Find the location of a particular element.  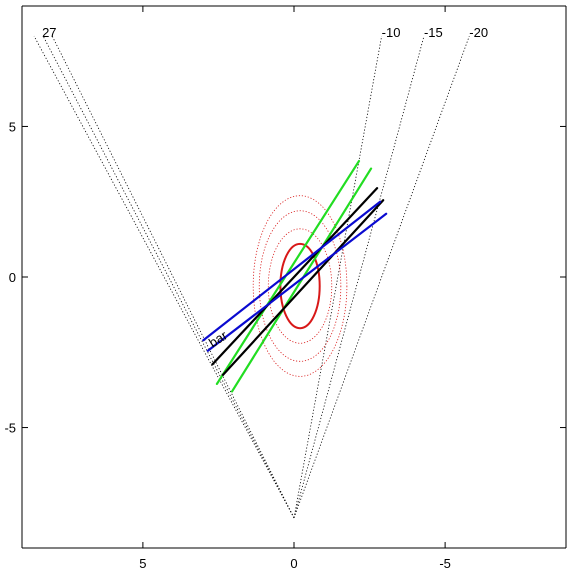

y-tick-label-1: 0 is located at coordinates (12, 277).